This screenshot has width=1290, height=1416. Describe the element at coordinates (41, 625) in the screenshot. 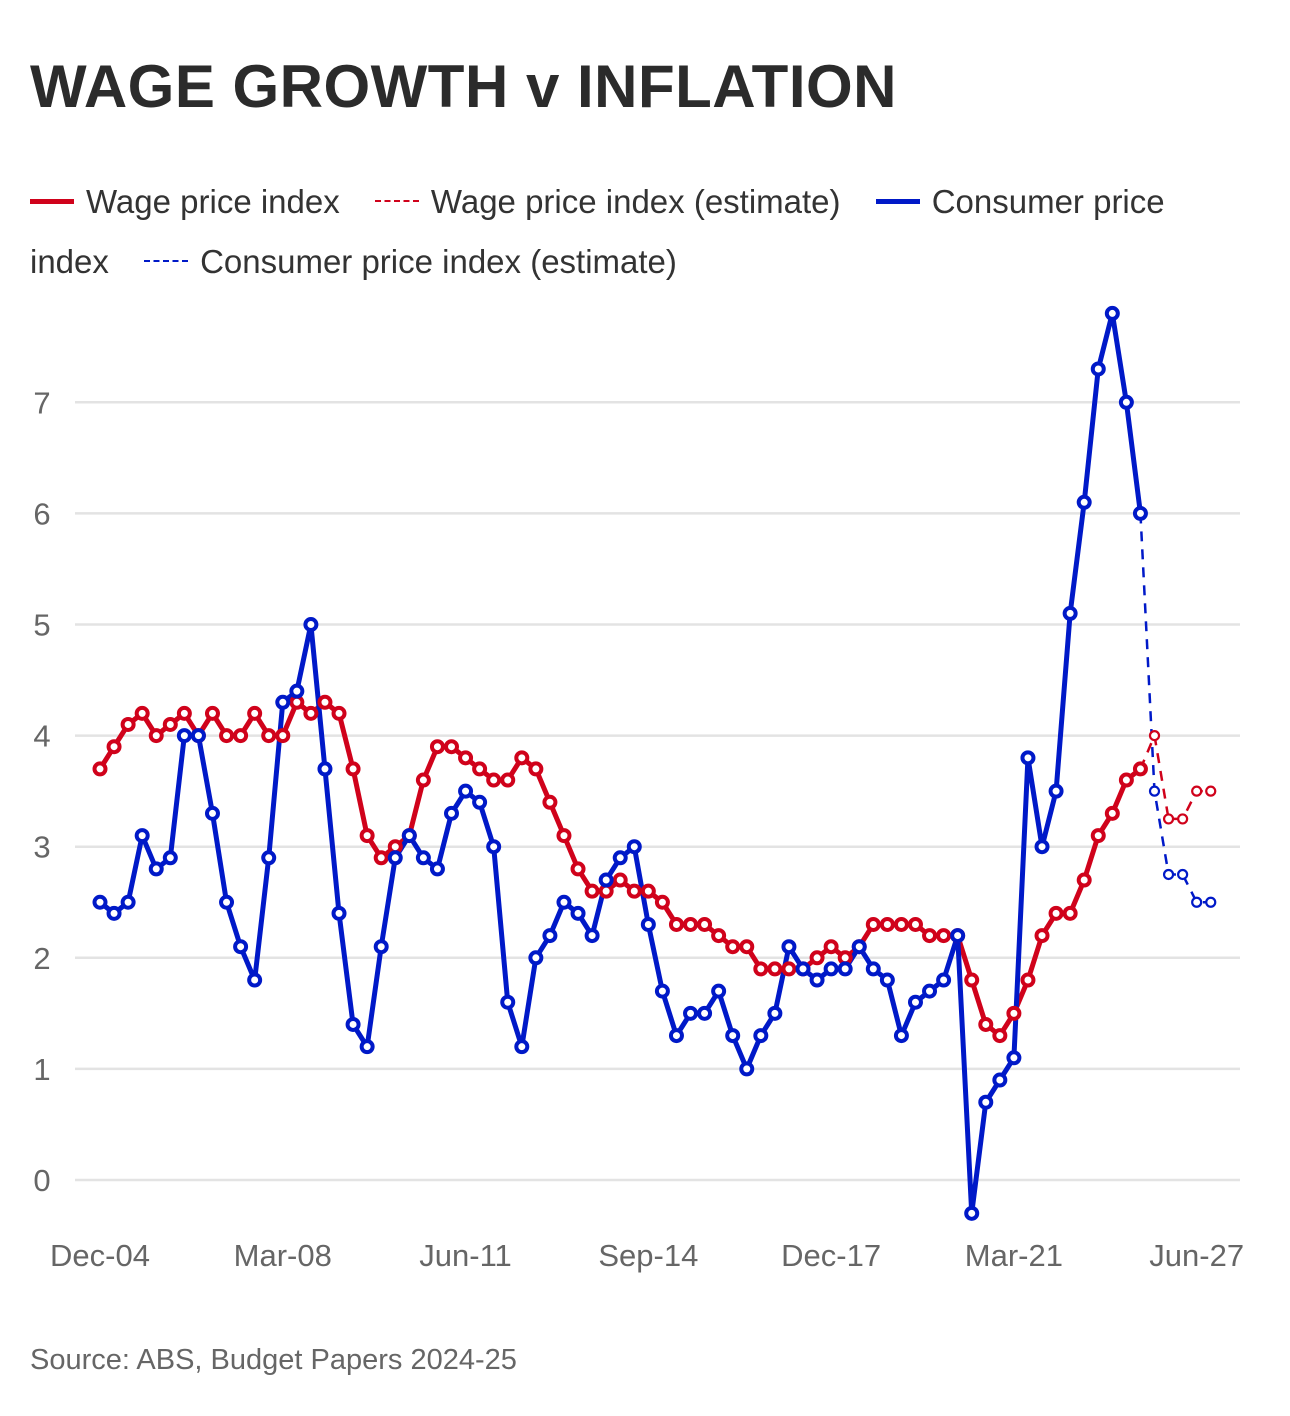

I see `y-tick-label: 5` at that location.